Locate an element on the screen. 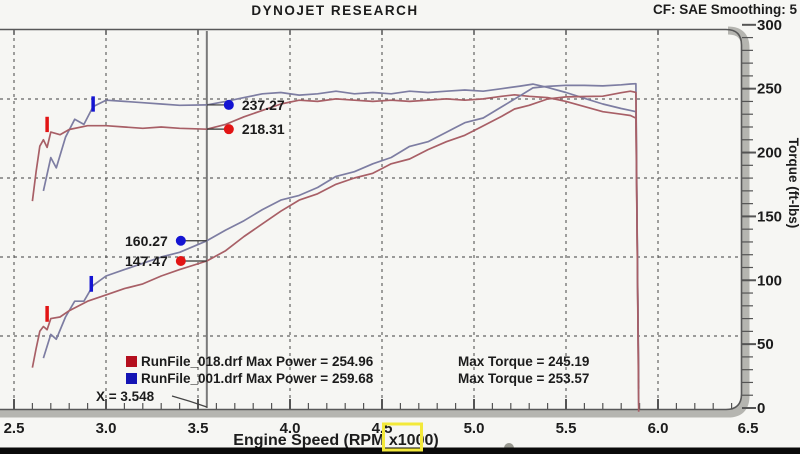  readout-dot-torque_red is located at coordinates (228, 129).